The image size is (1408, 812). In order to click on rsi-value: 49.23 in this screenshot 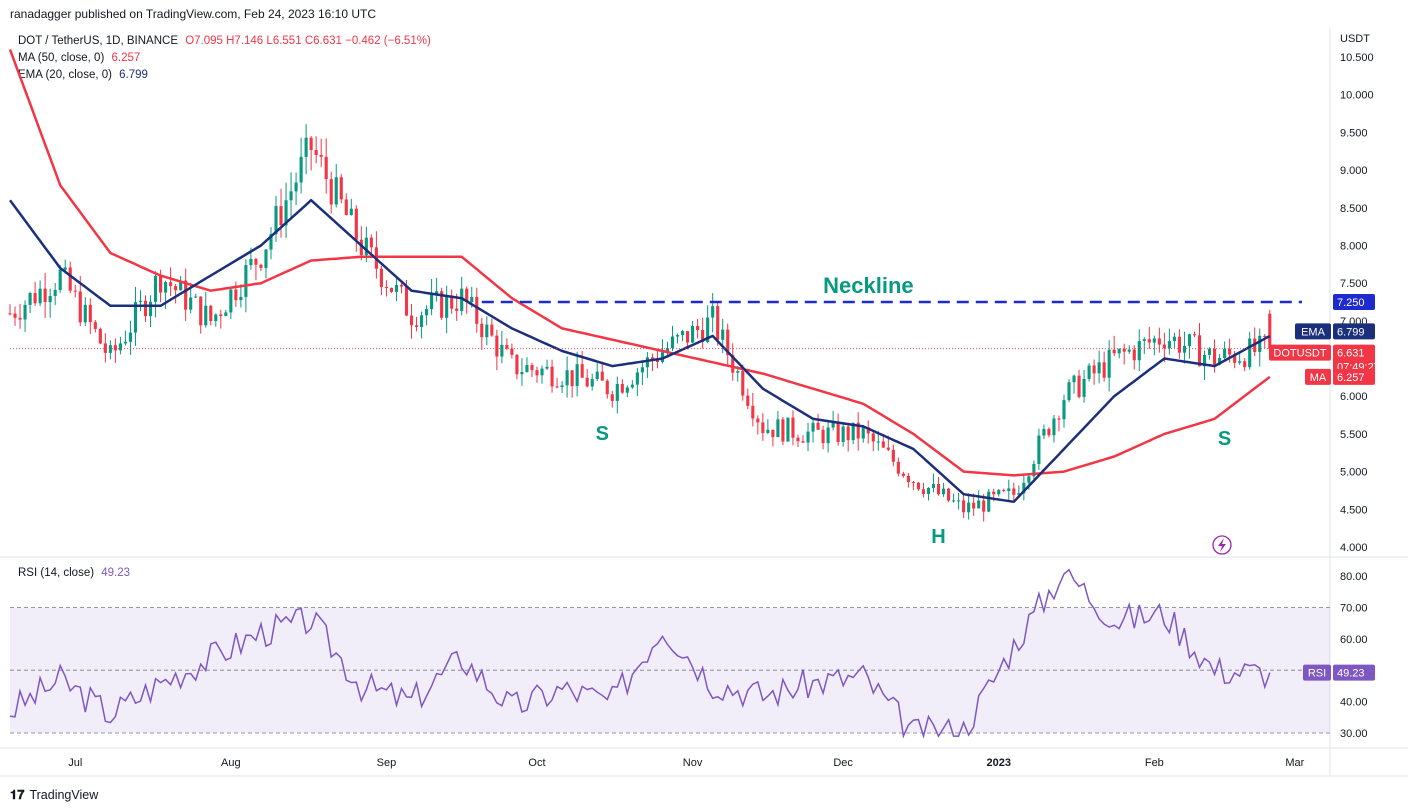, I will do `click(116, 573)`.